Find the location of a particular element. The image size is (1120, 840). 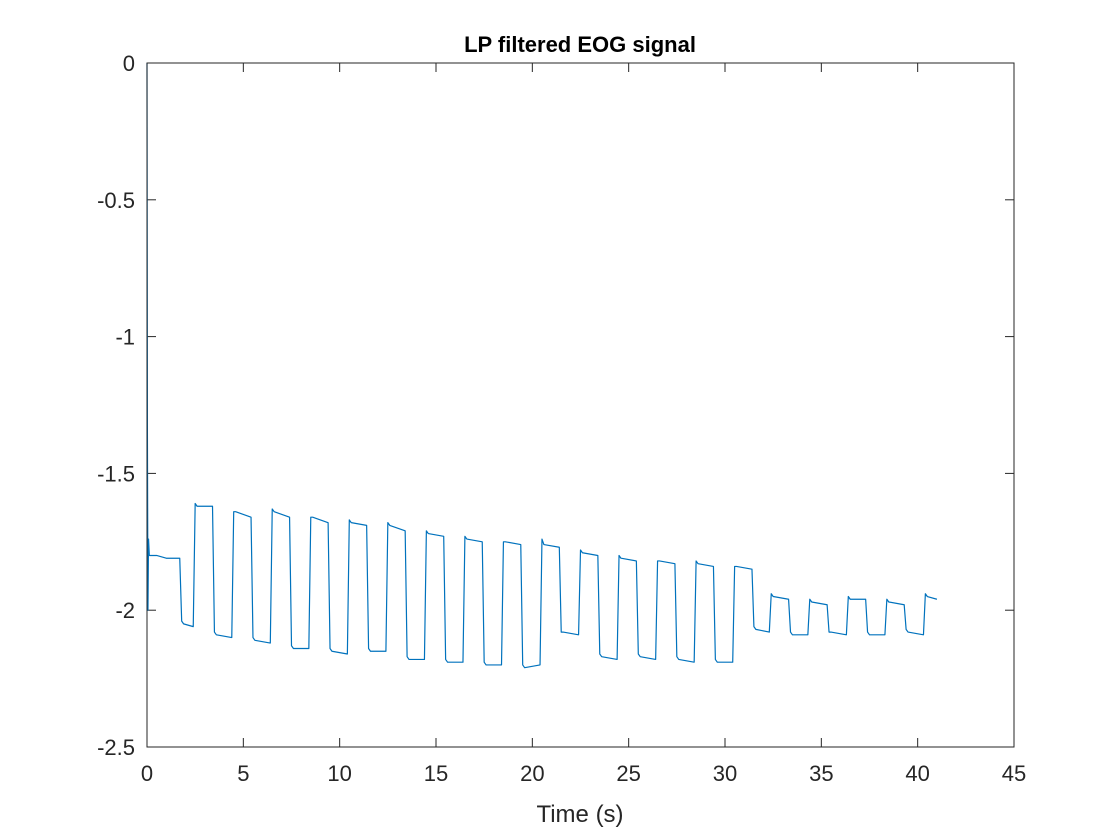

x-axis-label: Time (s) is located at coordinates (579, 814).